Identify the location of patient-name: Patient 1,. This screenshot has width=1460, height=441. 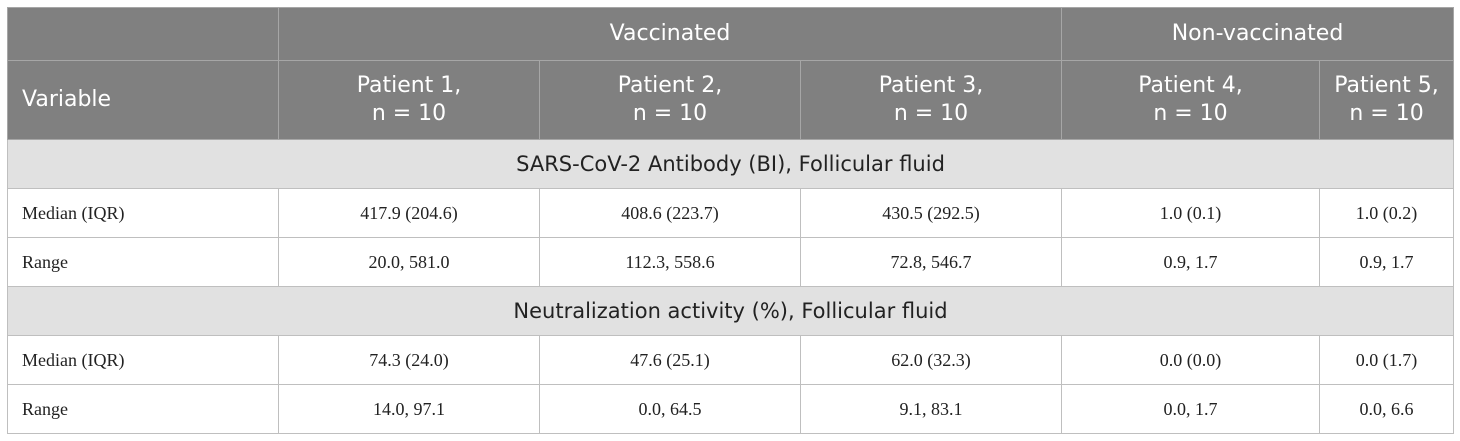
(409, 85).